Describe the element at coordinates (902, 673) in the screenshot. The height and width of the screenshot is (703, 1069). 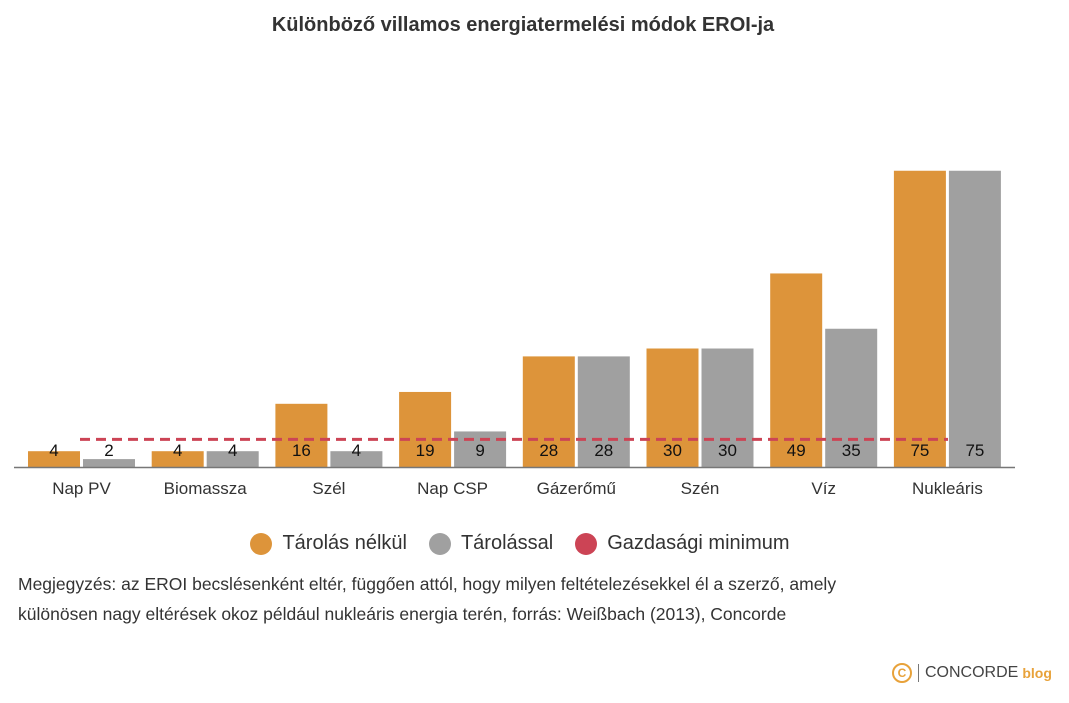
I see `copyright-c-icon: C` at that location.